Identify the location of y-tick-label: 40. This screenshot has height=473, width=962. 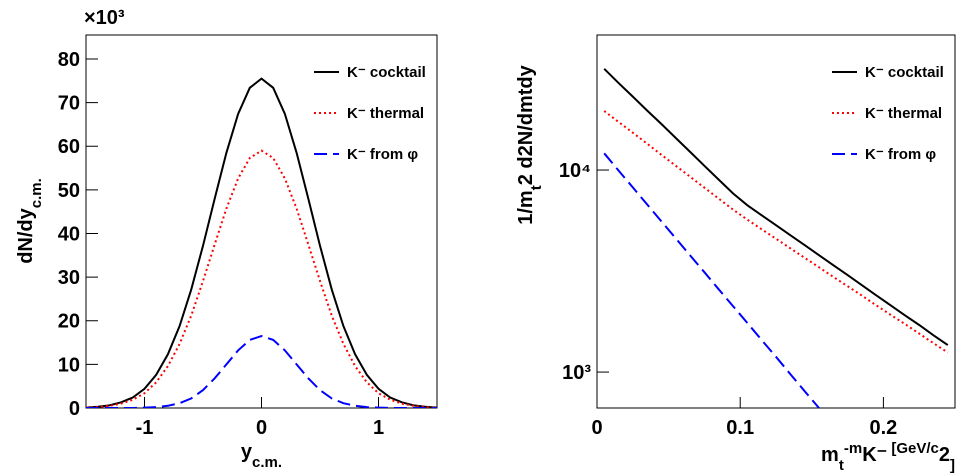
(69, 234).